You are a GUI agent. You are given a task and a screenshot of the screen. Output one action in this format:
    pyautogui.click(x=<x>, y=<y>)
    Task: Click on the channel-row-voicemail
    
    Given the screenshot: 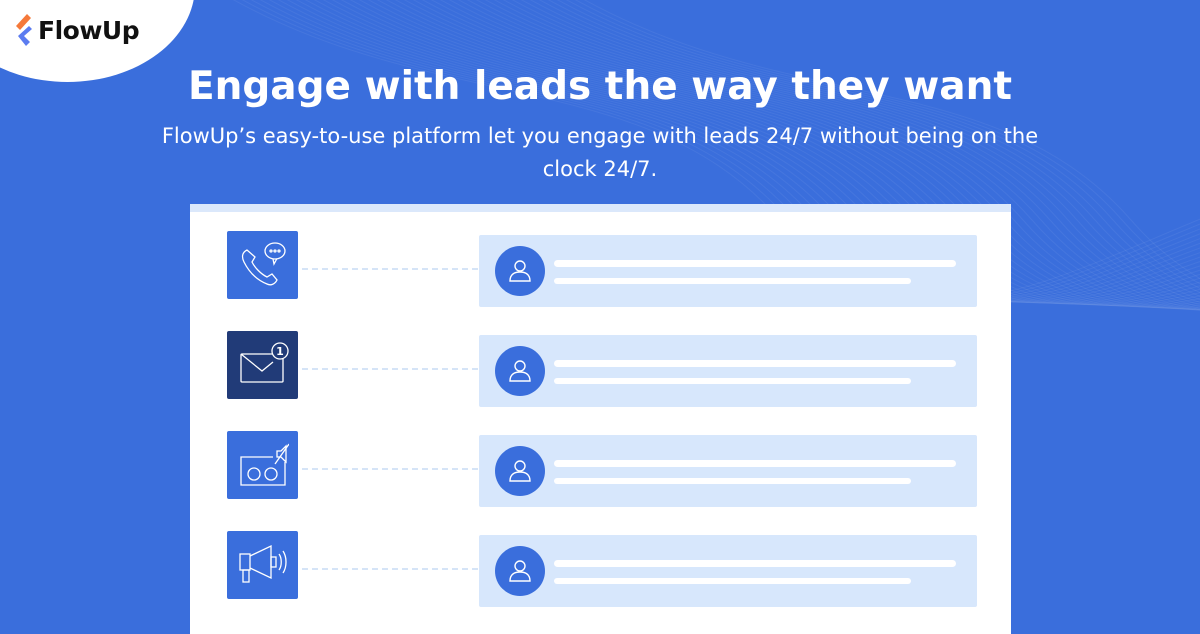 What is the action you would take?
    pyautogui.click(x=600, y=469)
    